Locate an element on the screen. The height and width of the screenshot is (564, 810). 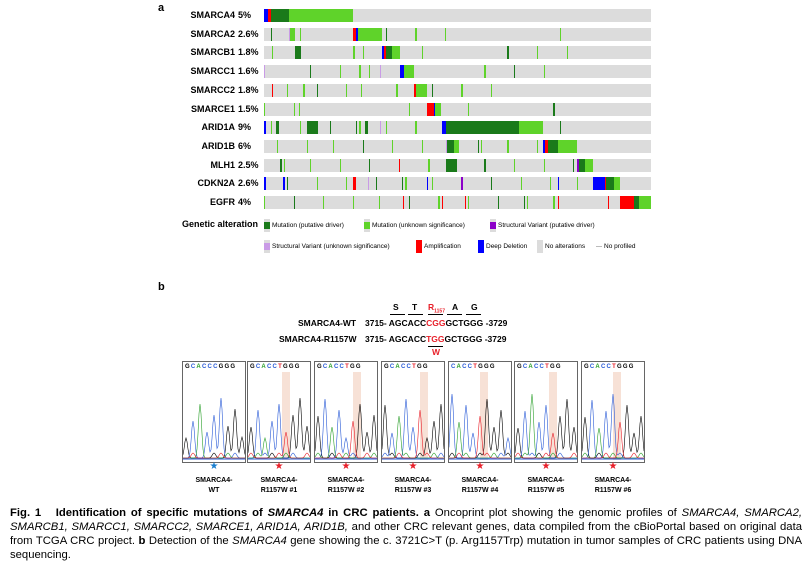
gene-percent: 2.6% is located at coordinates (248, 183).